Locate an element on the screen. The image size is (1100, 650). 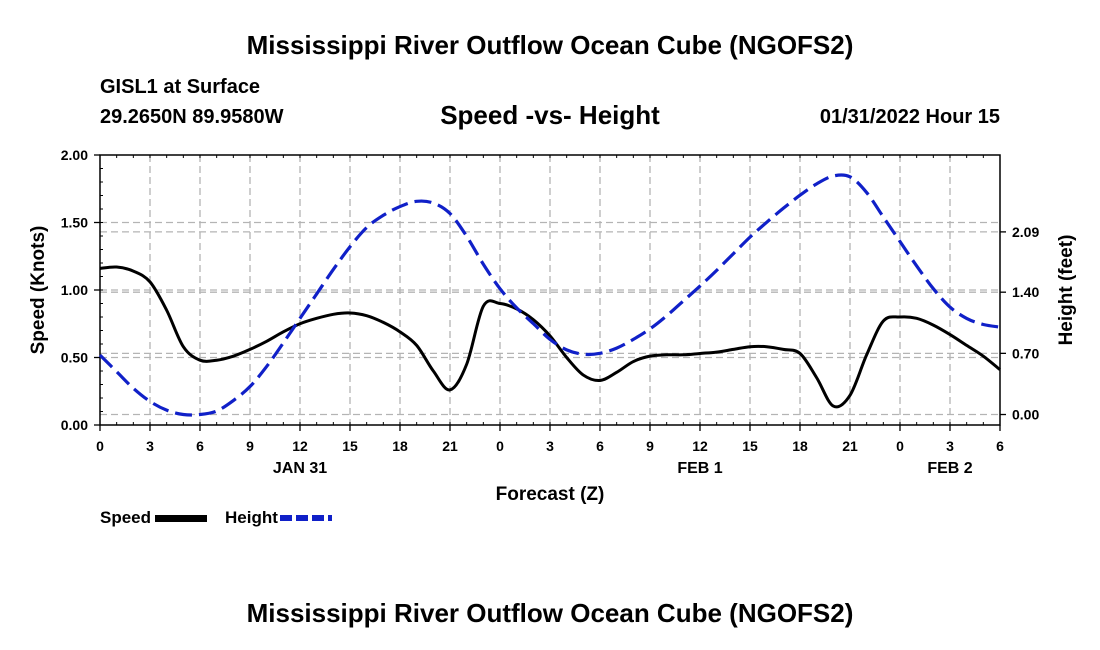
legend-height-swatch is located at coordinates (305, 518).